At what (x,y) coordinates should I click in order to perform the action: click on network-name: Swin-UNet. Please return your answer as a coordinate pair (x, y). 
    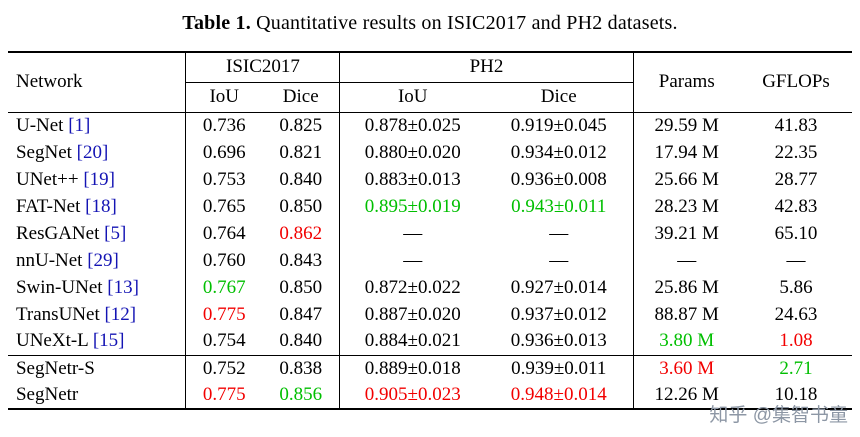
    Looking at the image, I should click on (59, 287).